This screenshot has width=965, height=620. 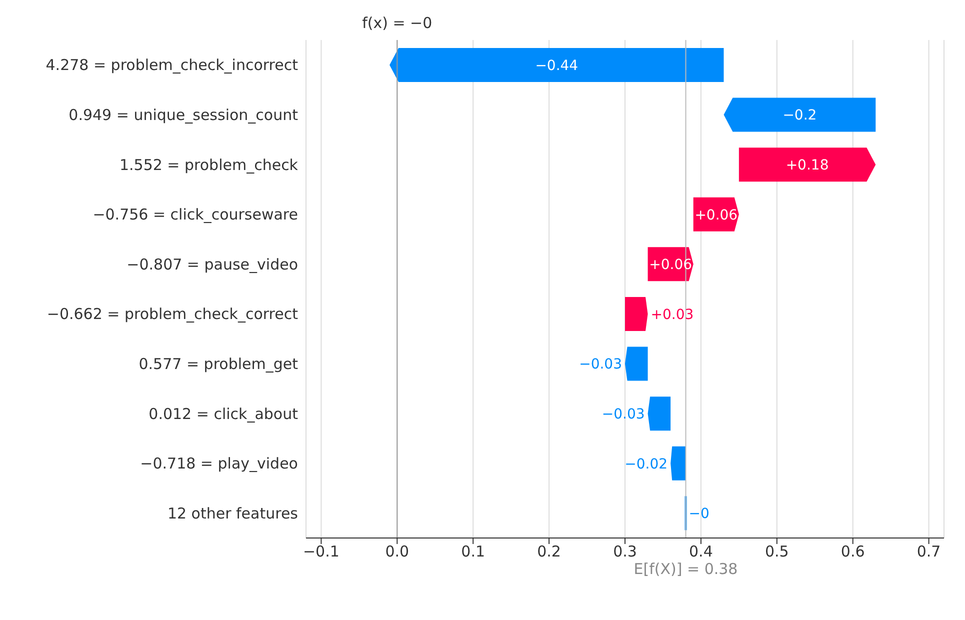 I want to click on data-label: +0.18, so click(x=807, y=165).